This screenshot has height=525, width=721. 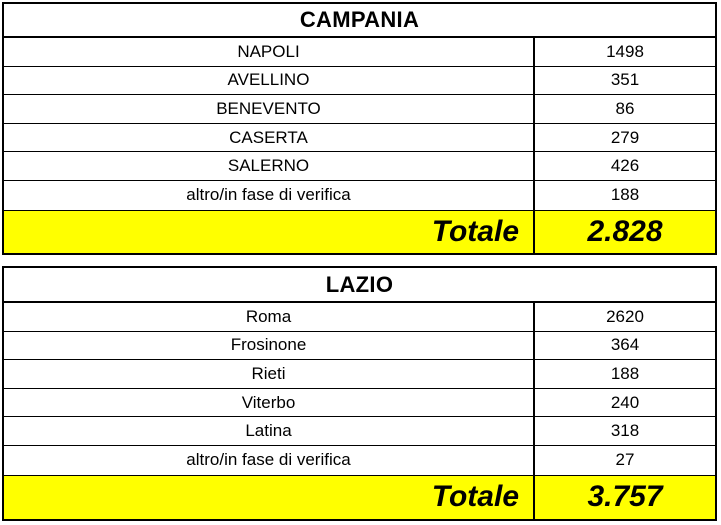 I want to click on case-count: 27, so click(x=625, y=460).